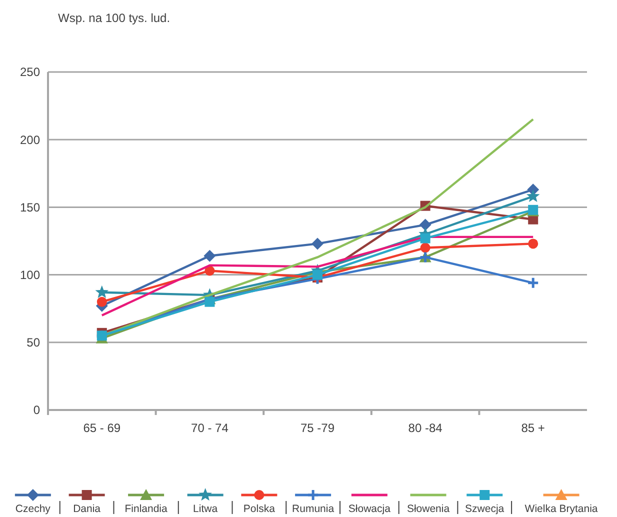 Image resolution: width=617 pixels, height=517 pixels. Describe the element at coordinates (102, 428) in the screenshot. I see `x-tick-label: 65 - 69` at that location.